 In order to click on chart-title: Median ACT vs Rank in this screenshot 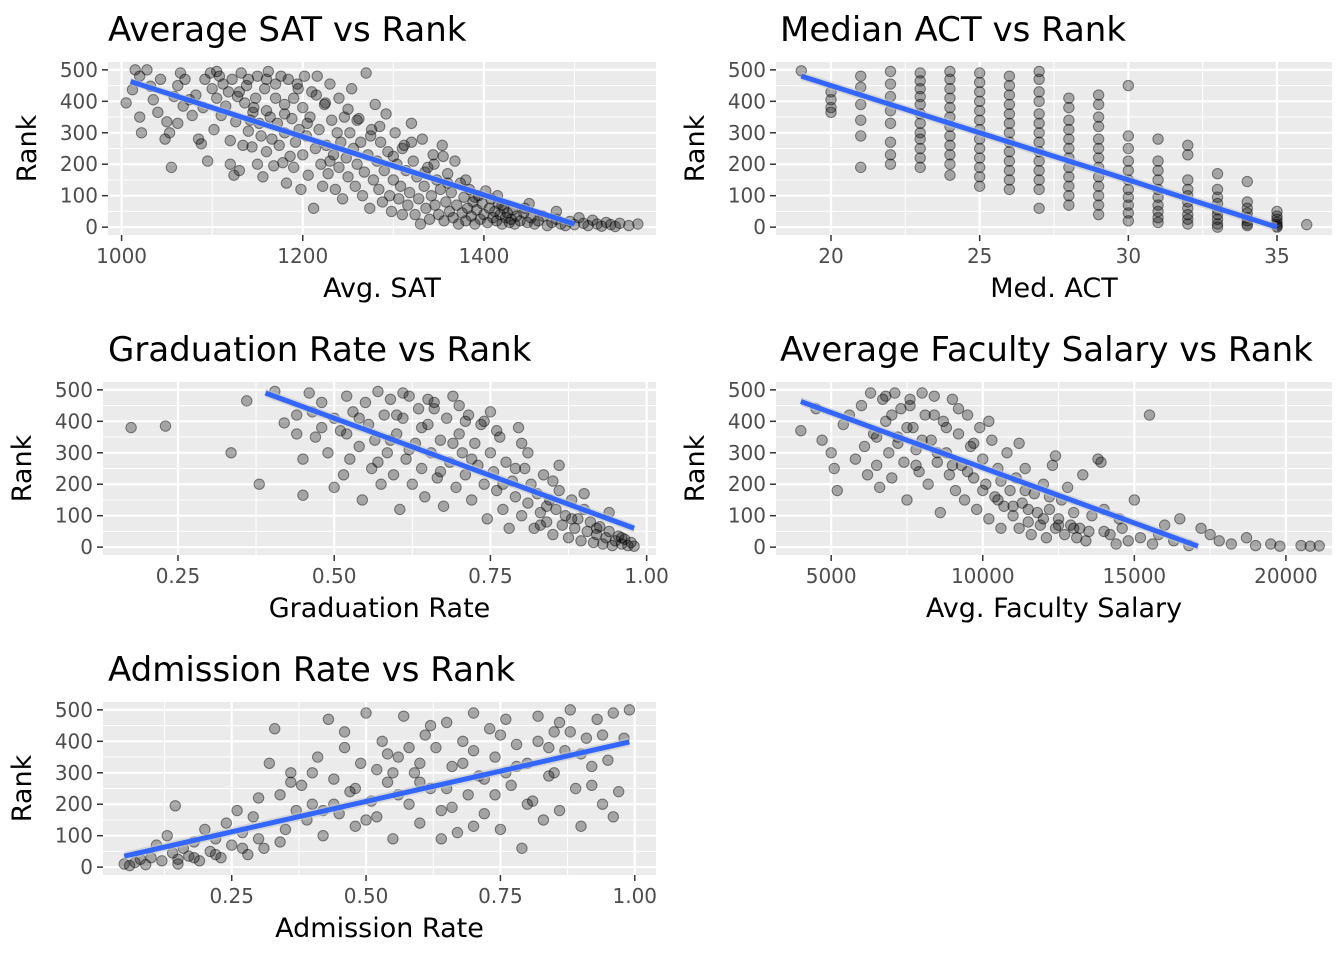, I will do `click(953, 30)`.